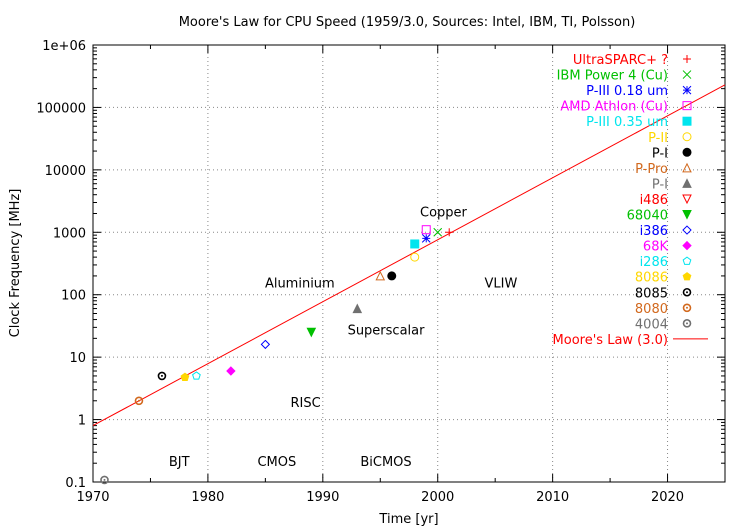 The width and height of the screenshot is (751, 526). I want to click on legend-label: UltraSPARC+ ?, so click(620, 60).